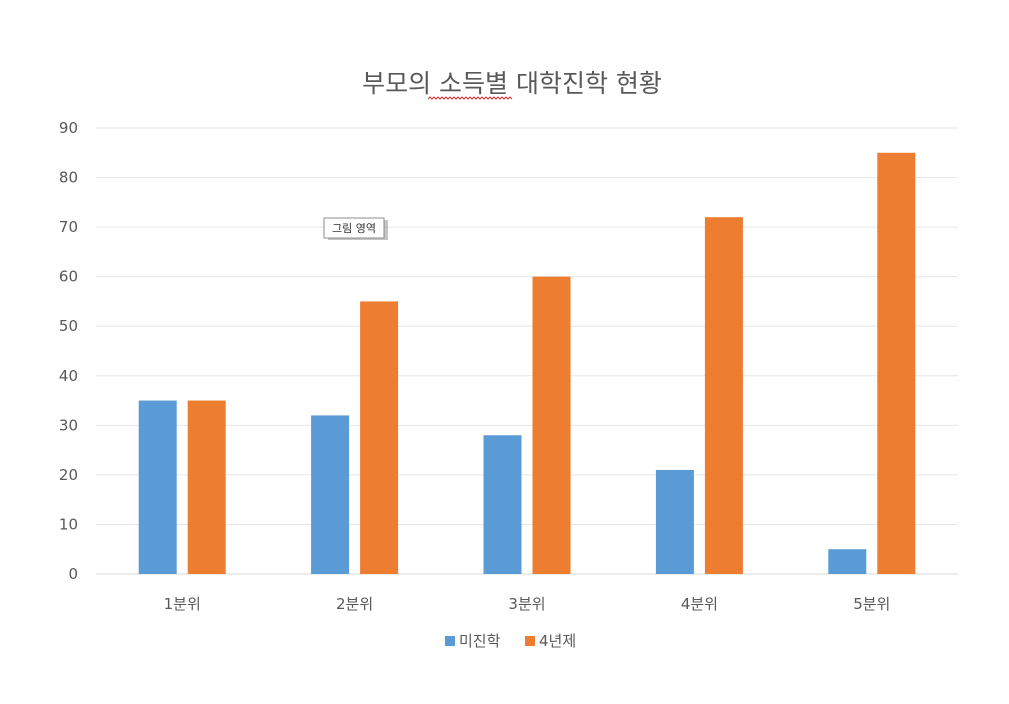 This screenshot has width=1009, height=704. I want to click on y-tick-label: 10, so click(68, 524).